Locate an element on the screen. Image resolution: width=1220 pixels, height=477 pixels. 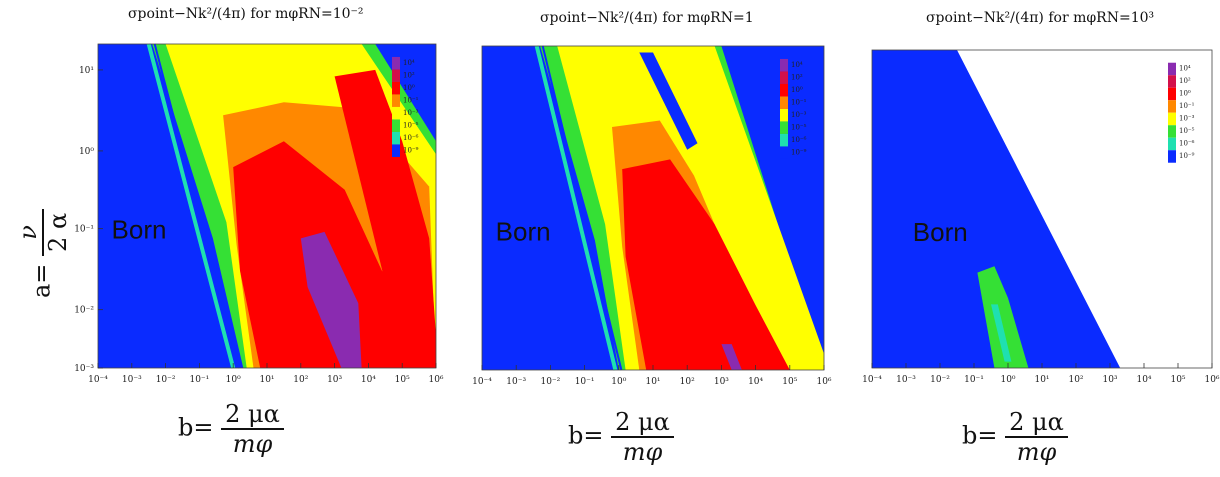
y-tick-label: 10⁻² is located at coordinates (84, 311).